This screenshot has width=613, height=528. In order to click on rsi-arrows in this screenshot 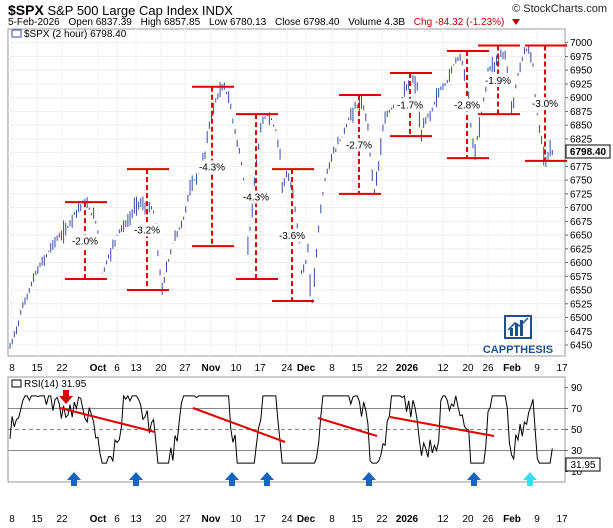, I will do `click(298, 438)`.